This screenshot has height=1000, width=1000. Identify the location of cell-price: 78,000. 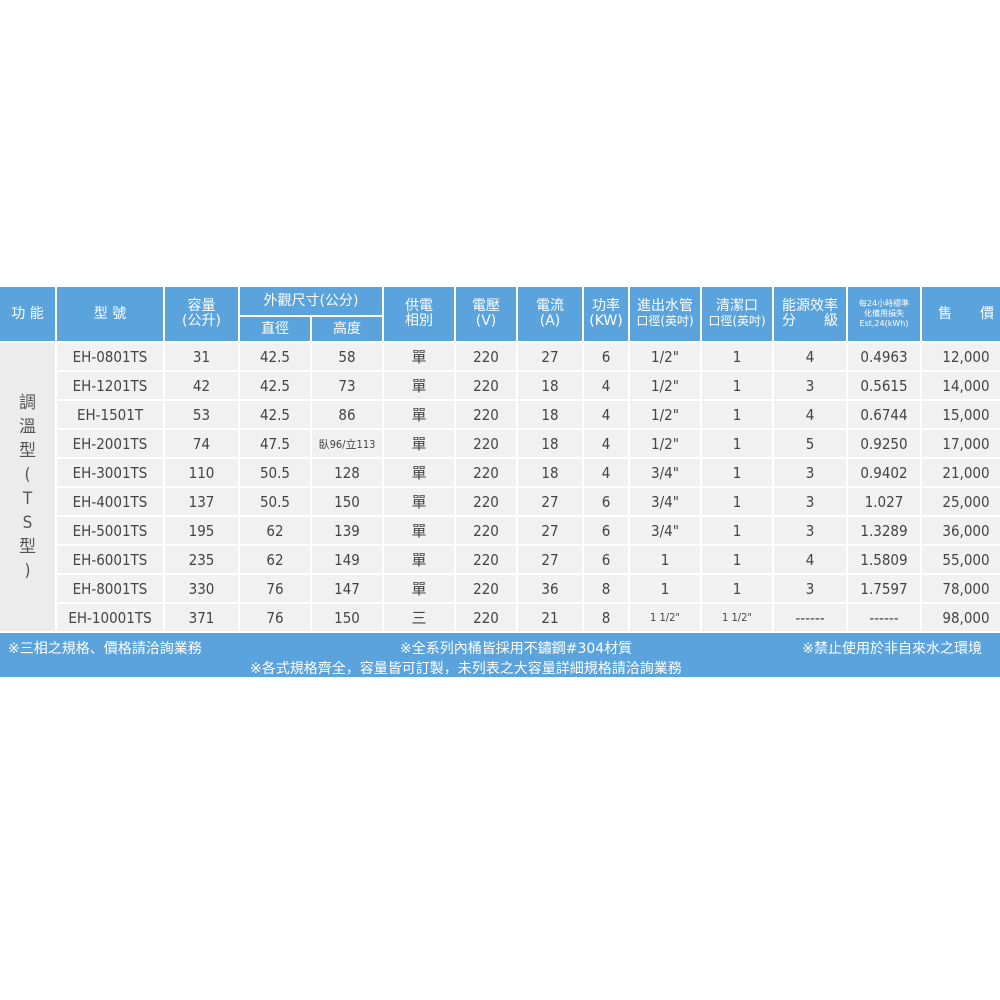
(961, 589).